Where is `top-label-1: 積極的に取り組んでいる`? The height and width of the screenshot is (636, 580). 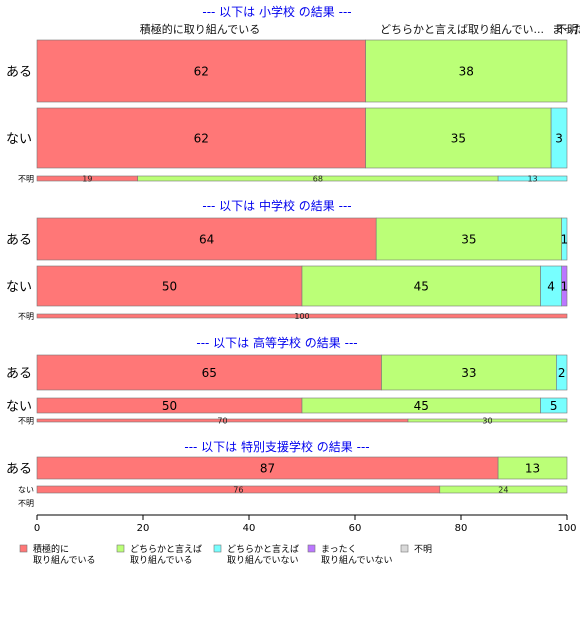 top-label-1: 積極的に取り組んでいる is located at coordinates (200, 29).